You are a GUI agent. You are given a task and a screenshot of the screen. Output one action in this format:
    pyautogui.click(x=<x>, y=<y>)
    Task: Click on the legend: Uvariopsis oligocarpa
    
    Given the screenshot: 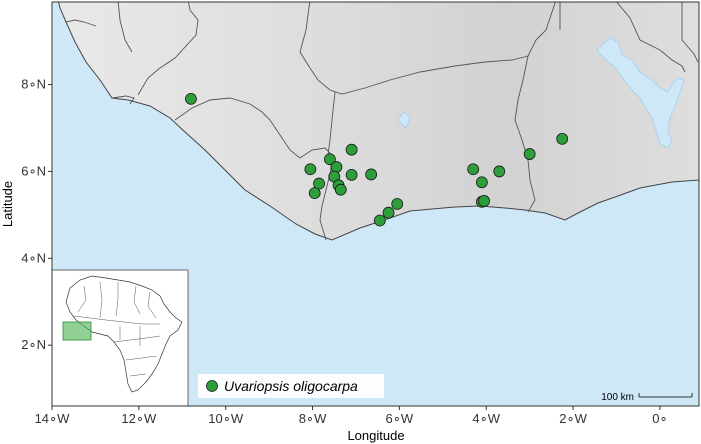 What is the action you would take?
    pyautogui.click(x=291, y=386)
    